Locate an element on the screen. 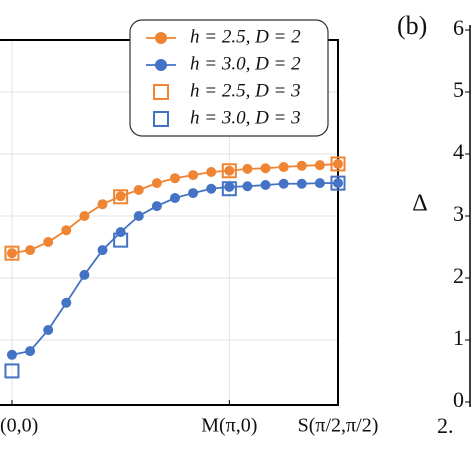  x-tick-label: M(π,0) is located at coordinates (229, 426).